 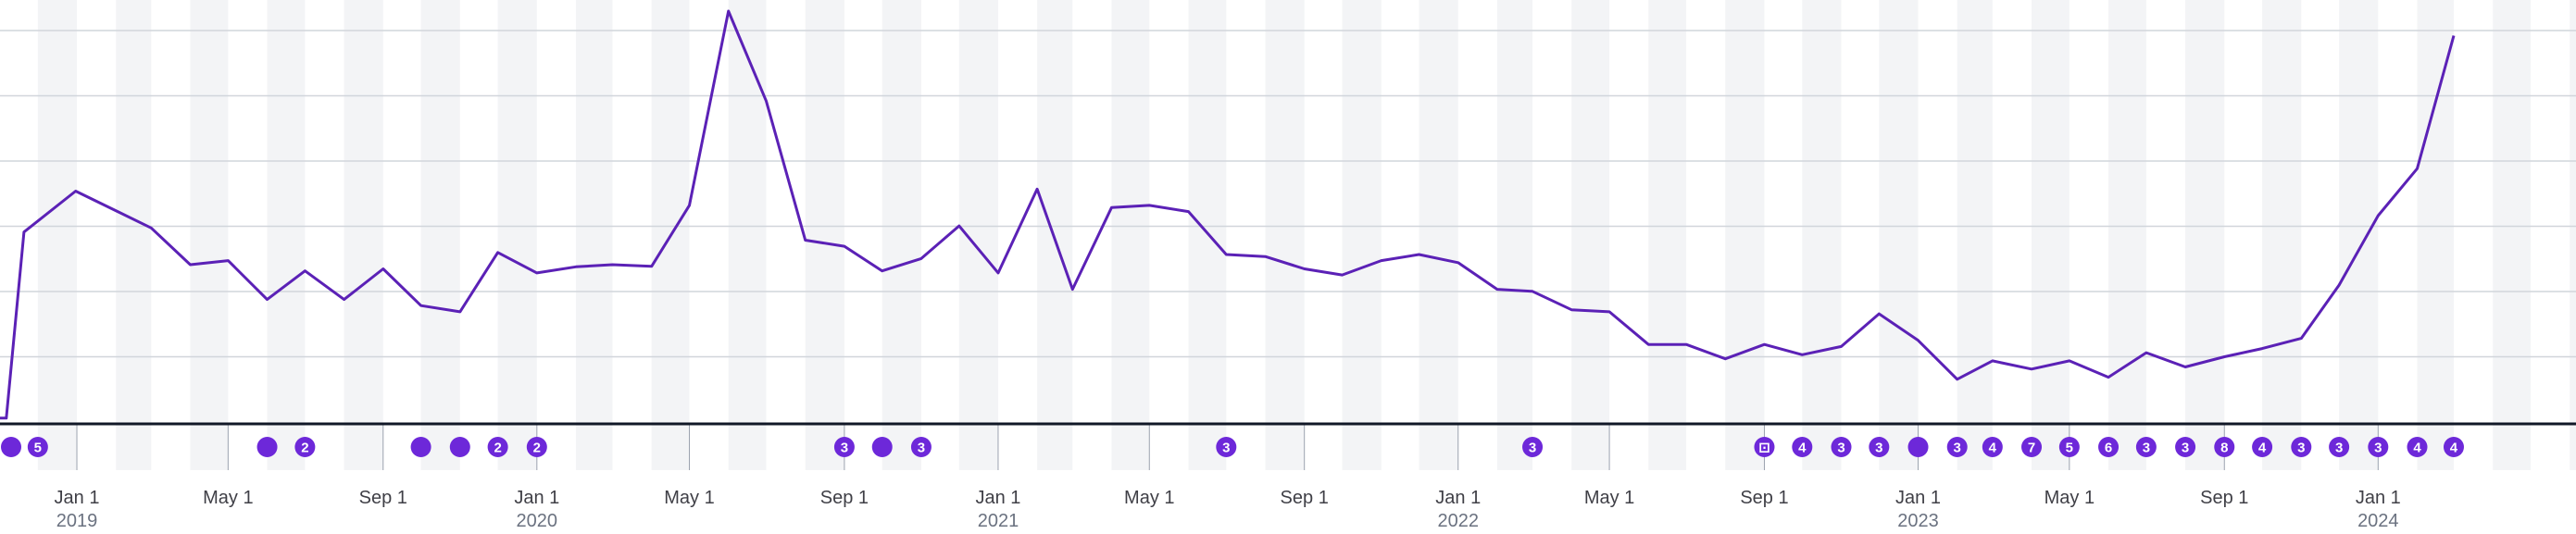 What do you see at coordinates (1918, 521) in the screenshot?
I see `x-year-label: 2023` at bounding box center [1918, 521].